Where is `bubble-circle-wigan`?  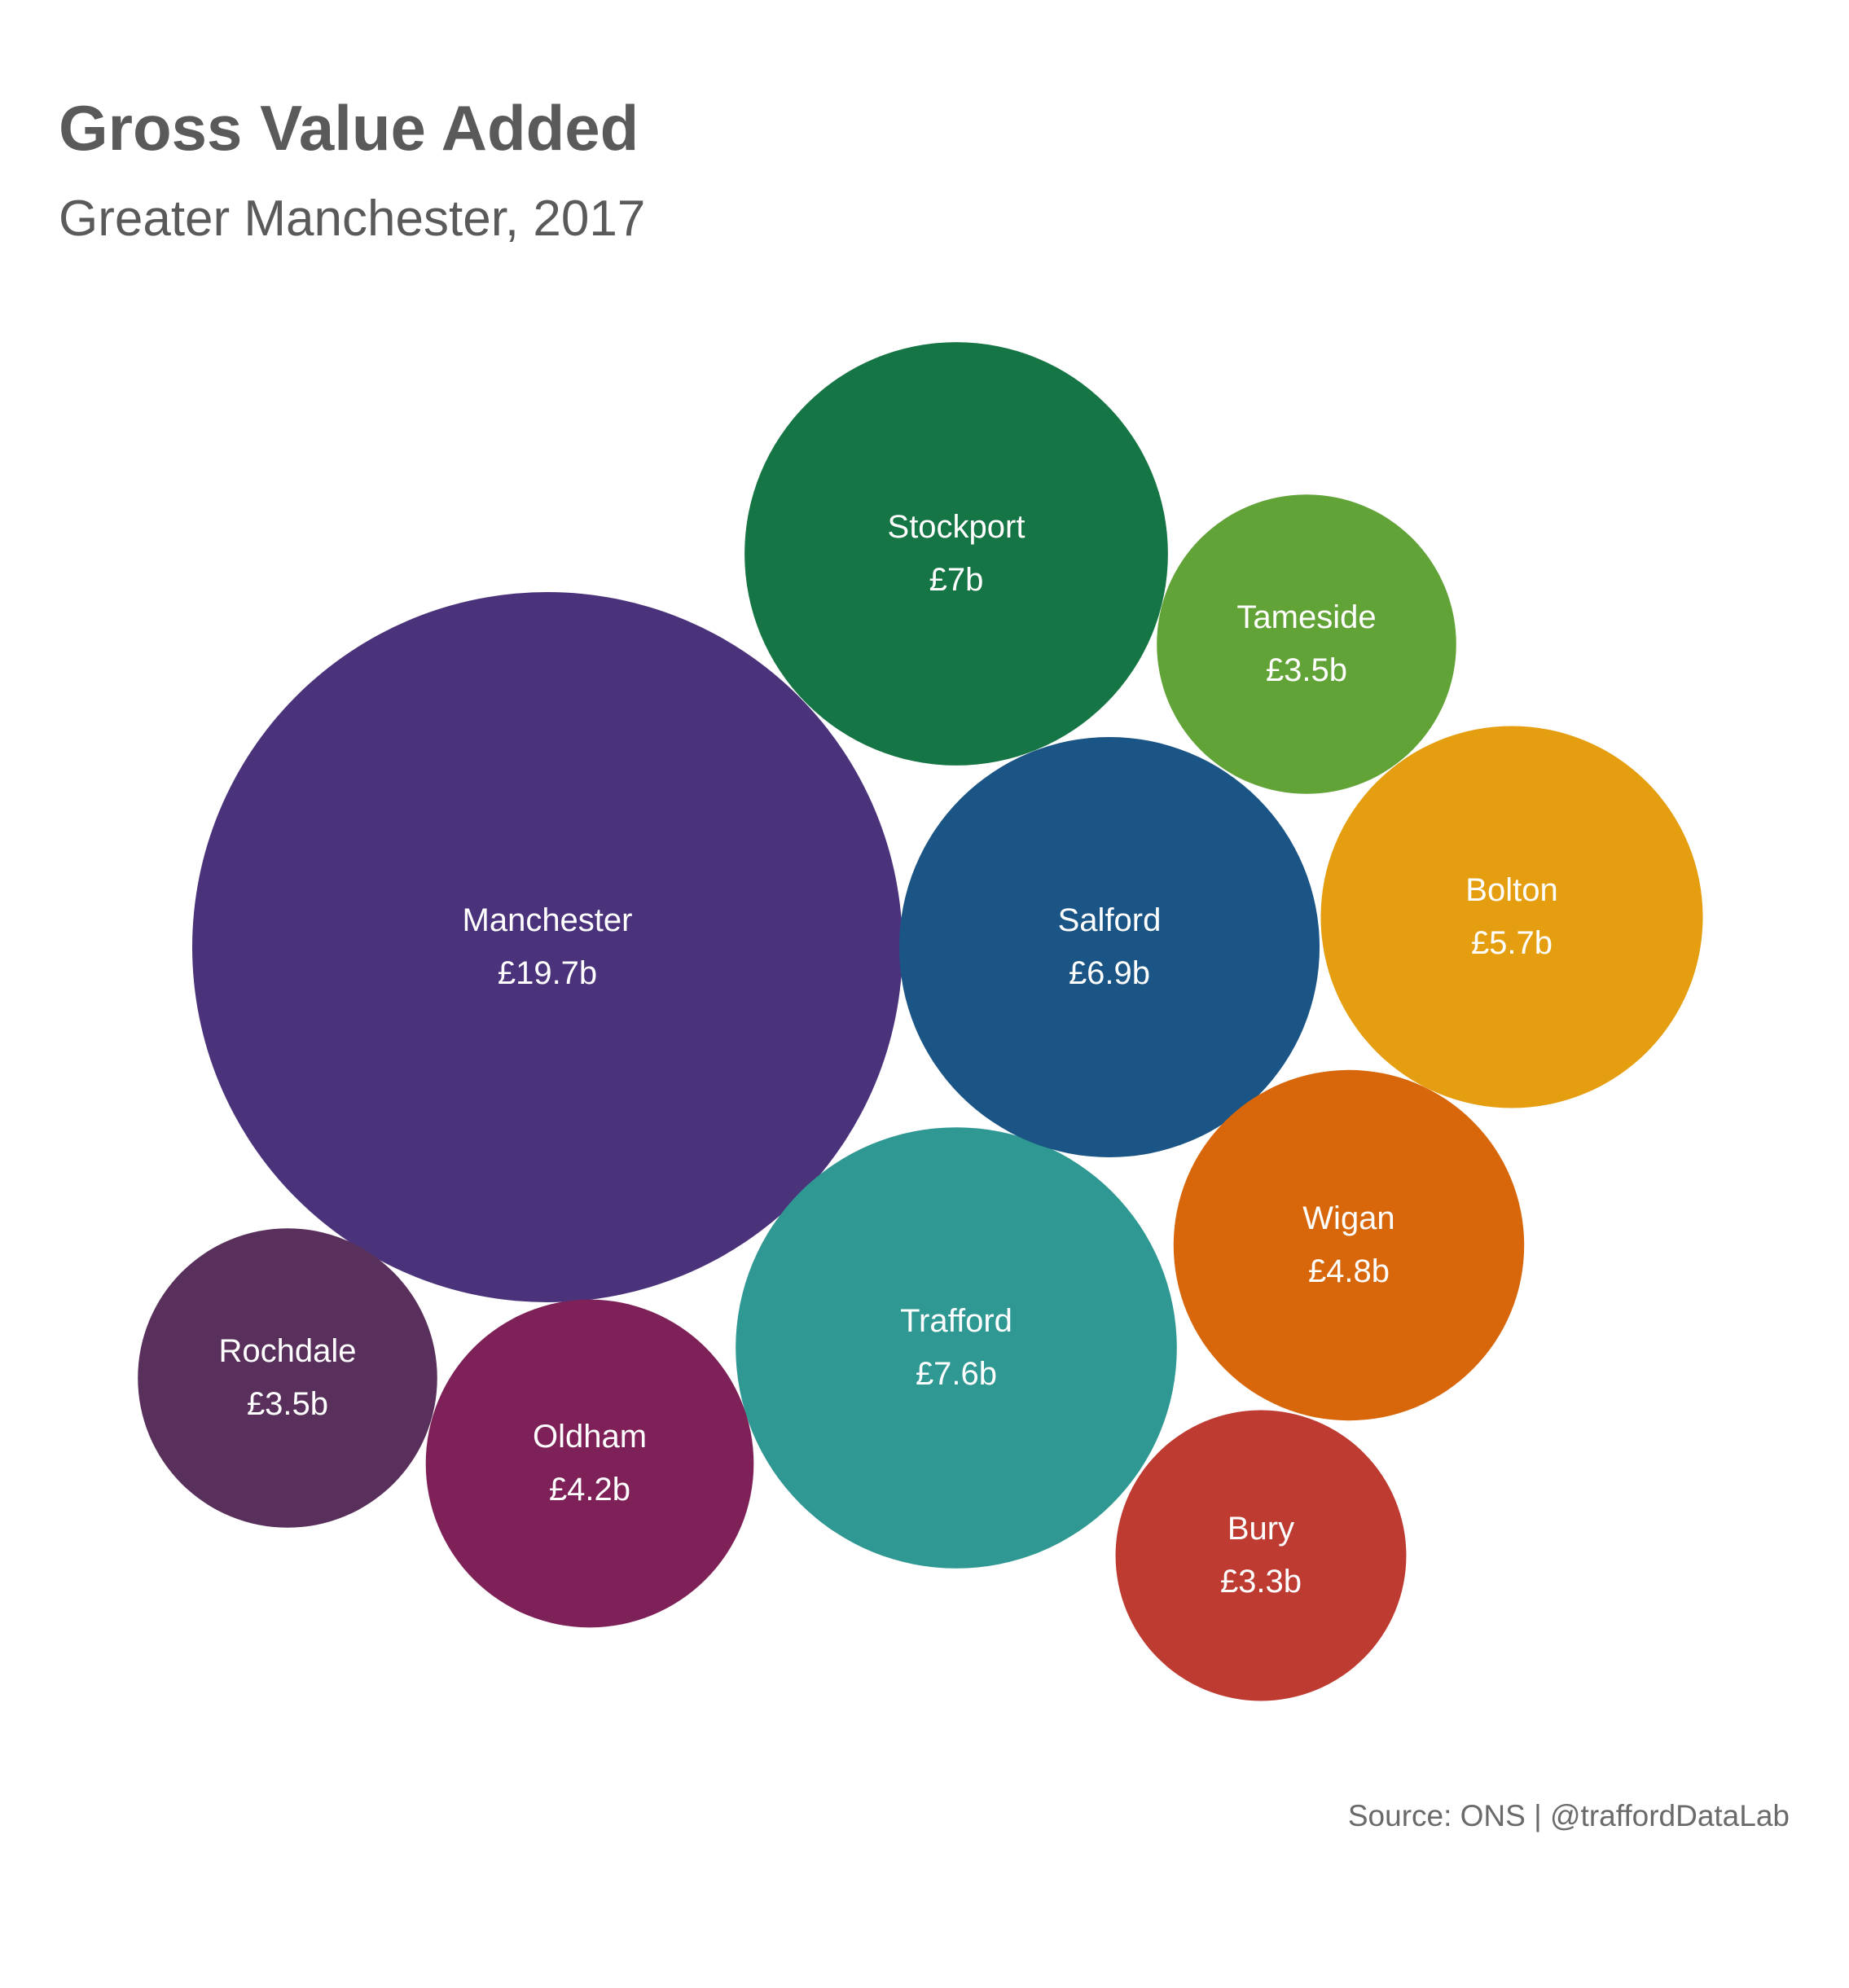
bubble-circle-wigan is located at coordinates (1349, 1245).